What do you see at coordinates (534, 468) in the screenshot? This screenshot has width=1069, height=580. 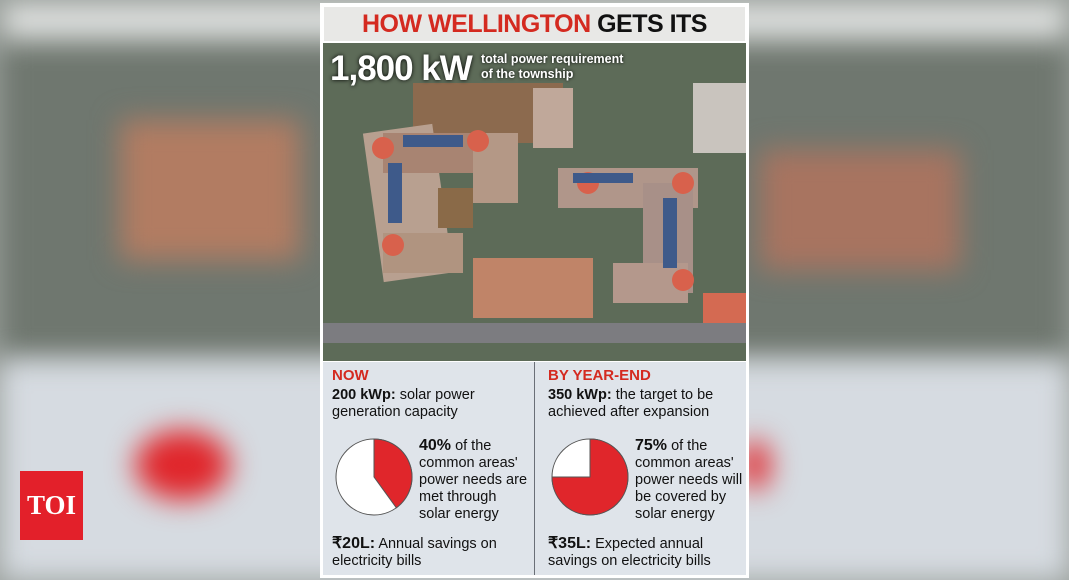 I see `divider` at bounding box center [534, 468].